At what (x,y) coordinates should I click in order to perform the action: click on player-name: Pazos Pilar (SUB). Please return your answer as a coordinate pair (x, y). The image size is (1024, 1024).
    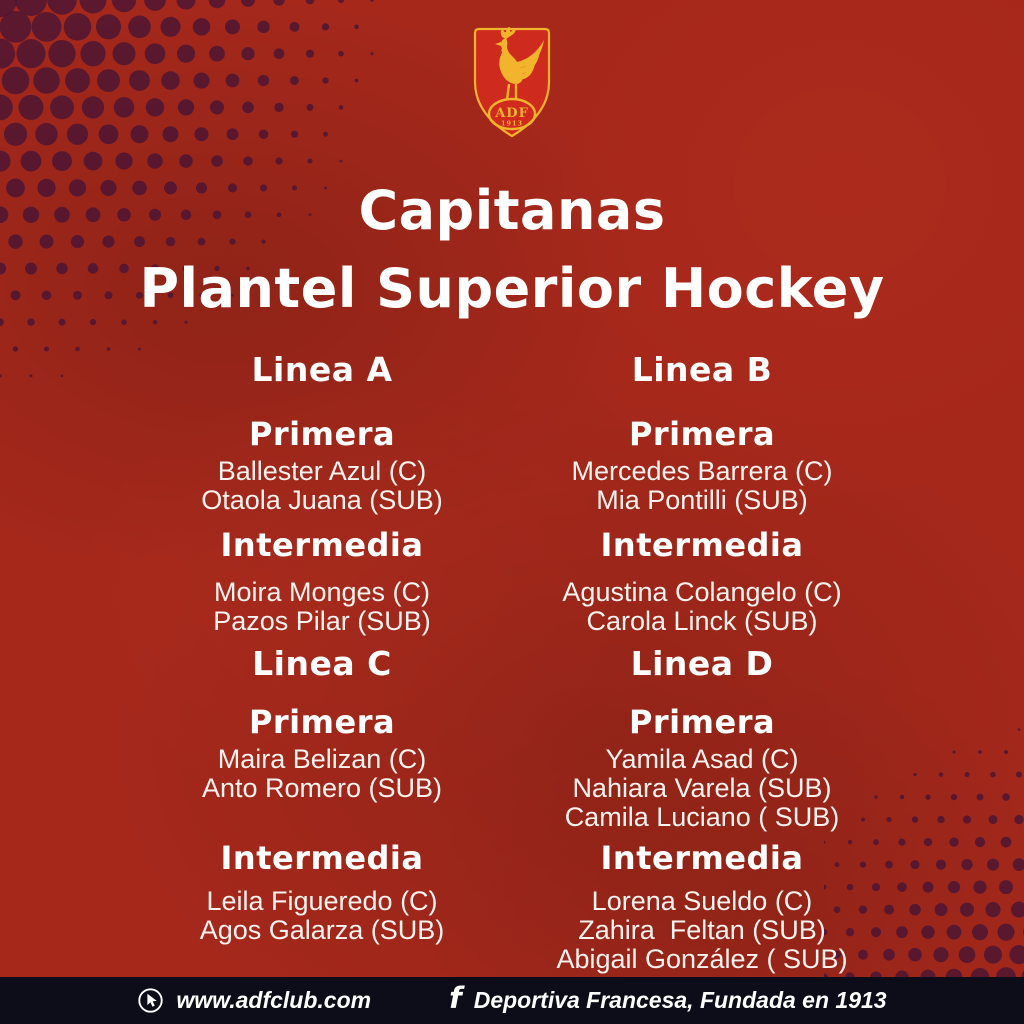
    Looking at the image, I should click on (322, 621).